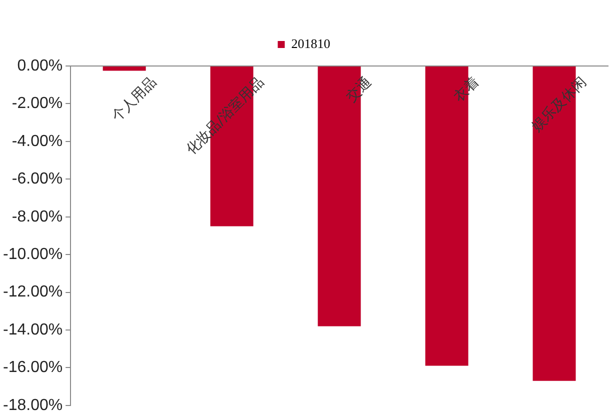 The width and height of the screenshot is (610, 418). Describe the element at coordinates (37, 179) in the screenshot. I see `y-tick-label: -6.00%` at that location.